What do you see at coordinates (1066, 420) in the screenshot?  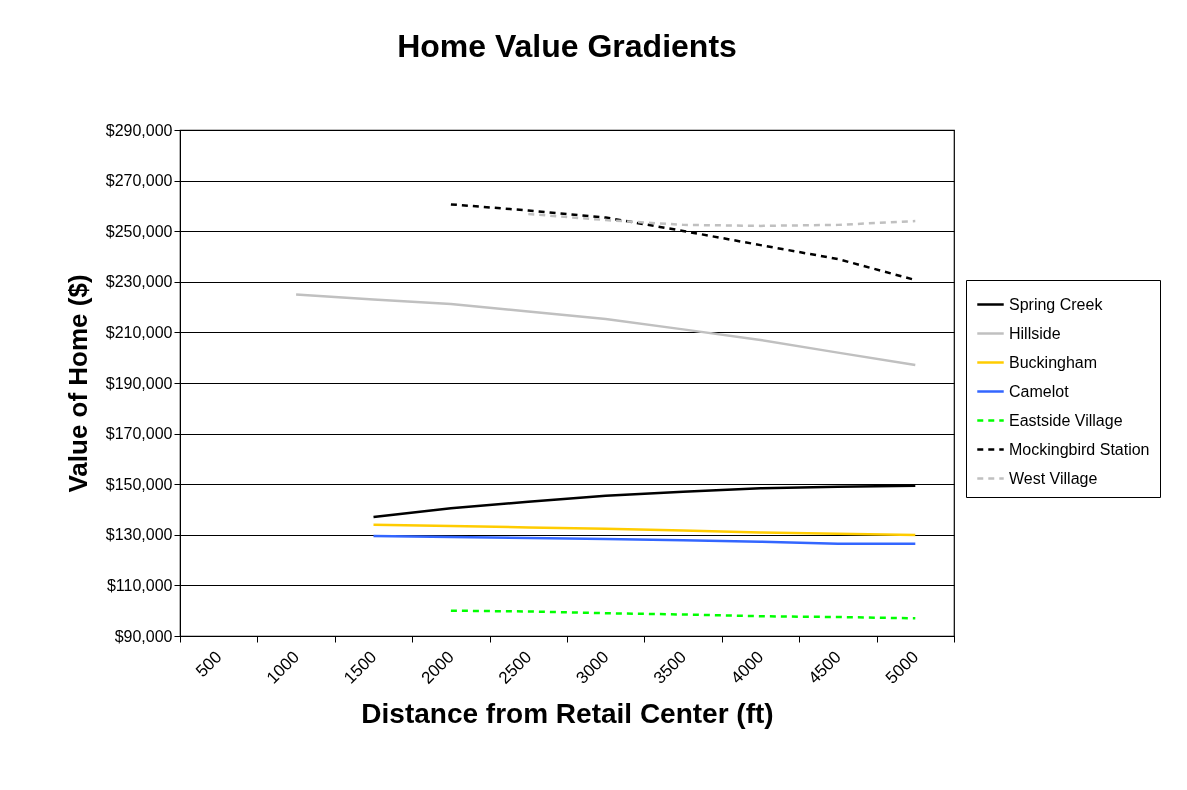 I see `legend-label: Eastside Village` at bounding box center [1066, 420].